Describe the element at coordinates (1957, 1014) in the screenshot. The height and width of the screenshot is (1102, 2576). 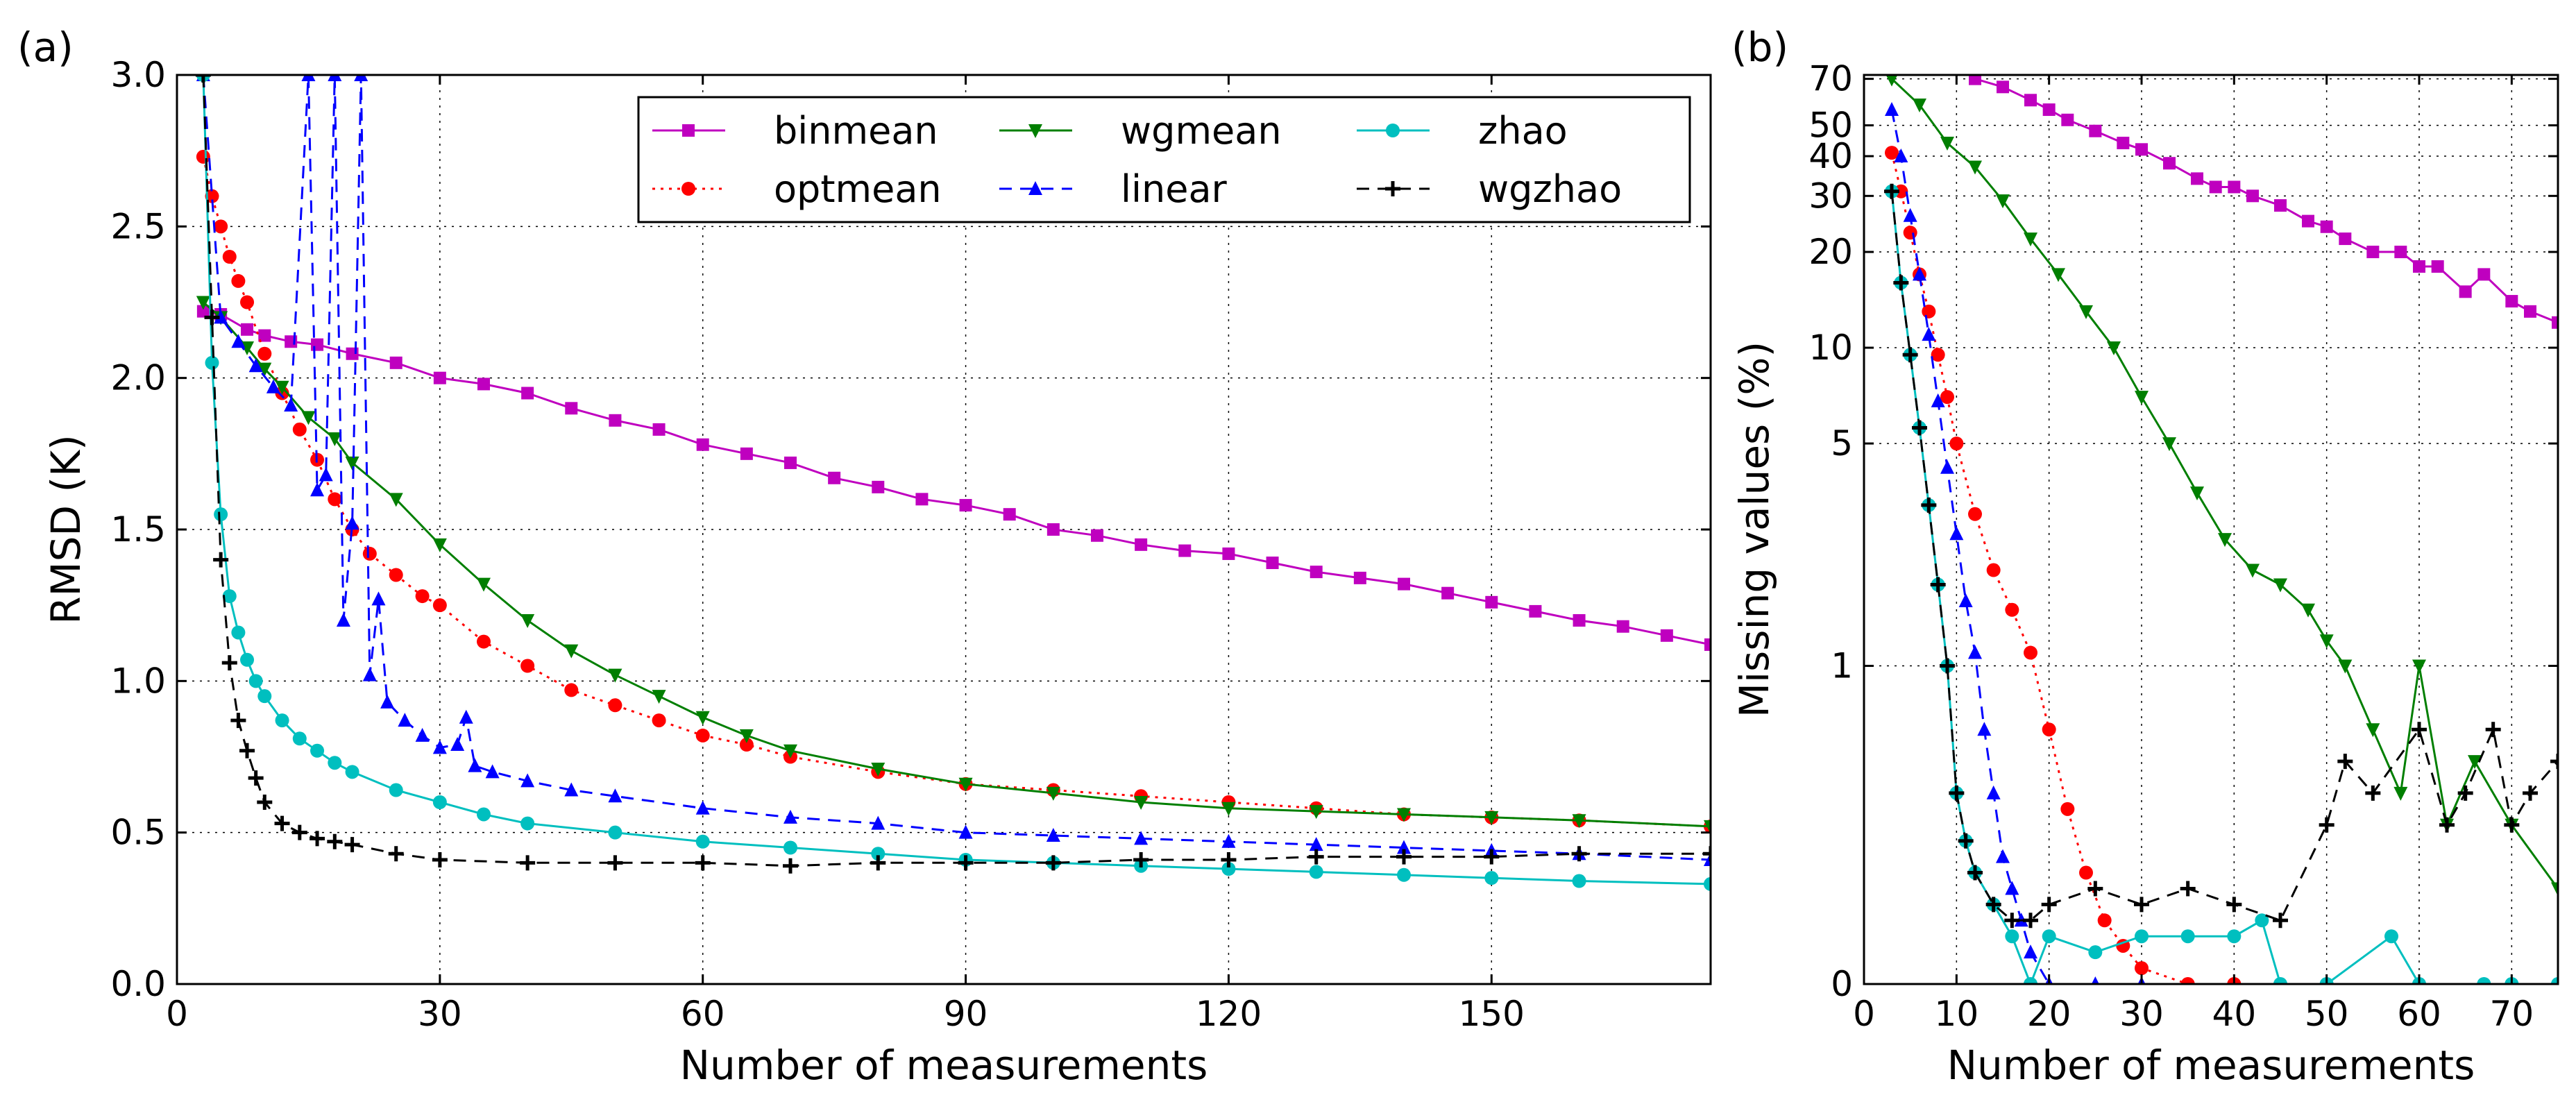
I see `x-tick-label: 10` at that location.